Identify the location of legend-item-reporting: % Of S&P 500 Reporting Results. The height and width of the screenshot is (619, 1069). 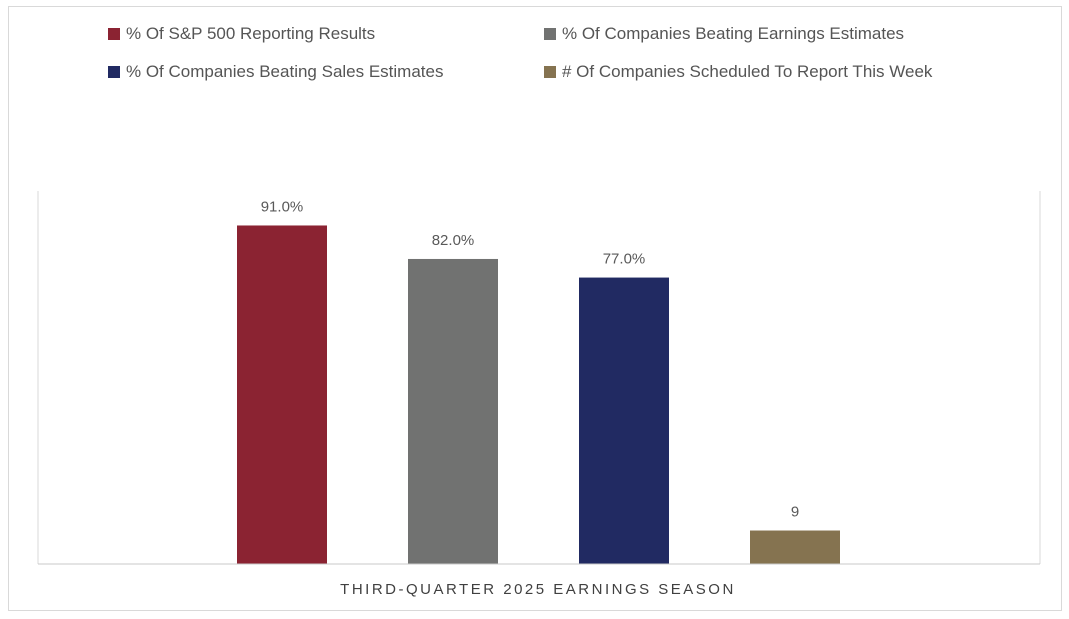
(241, 34).